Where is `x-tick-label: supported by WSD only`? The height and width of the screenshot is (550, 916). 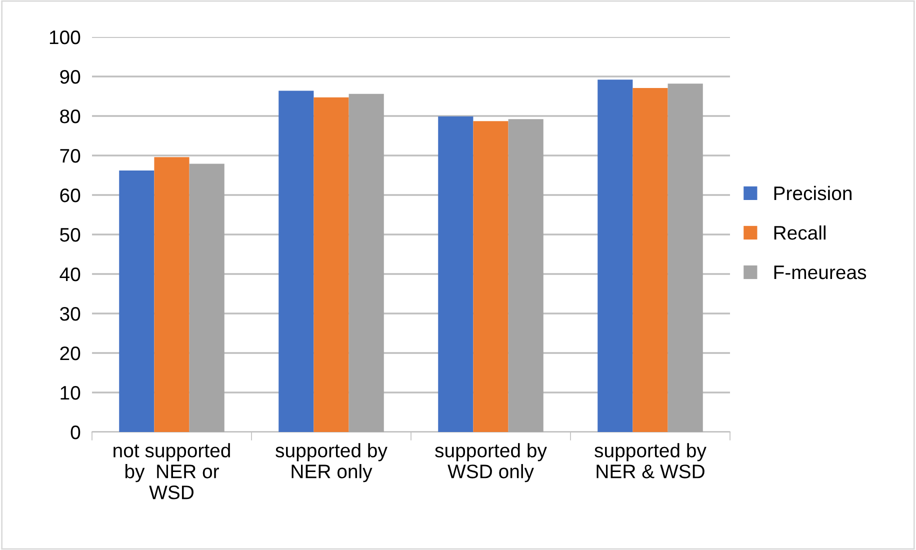
x-tick-label: supported by WSD only is located at coordinates (491, 462).